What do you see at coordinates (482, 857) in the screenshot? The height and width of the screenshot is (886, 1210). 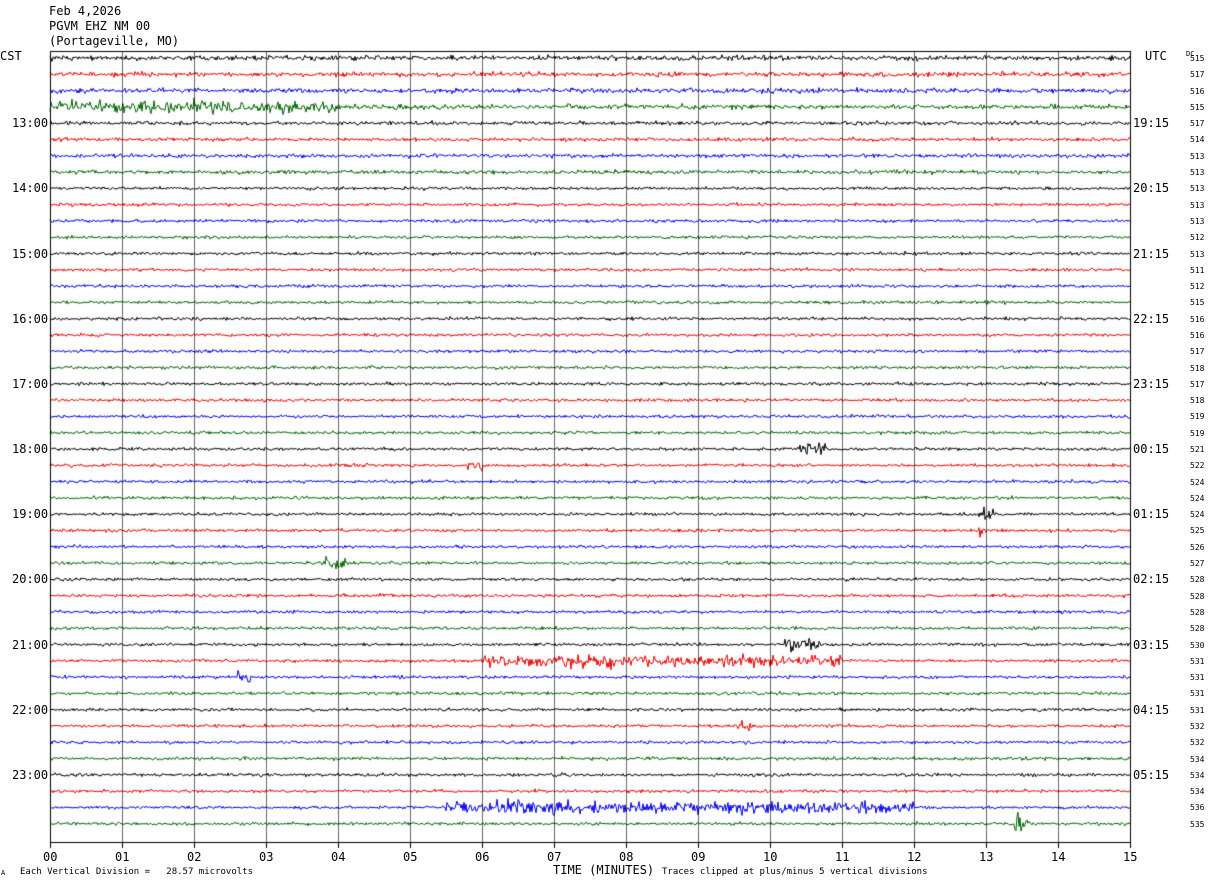 I see `x-tick-label: 06` at bounding box center [482, 857].